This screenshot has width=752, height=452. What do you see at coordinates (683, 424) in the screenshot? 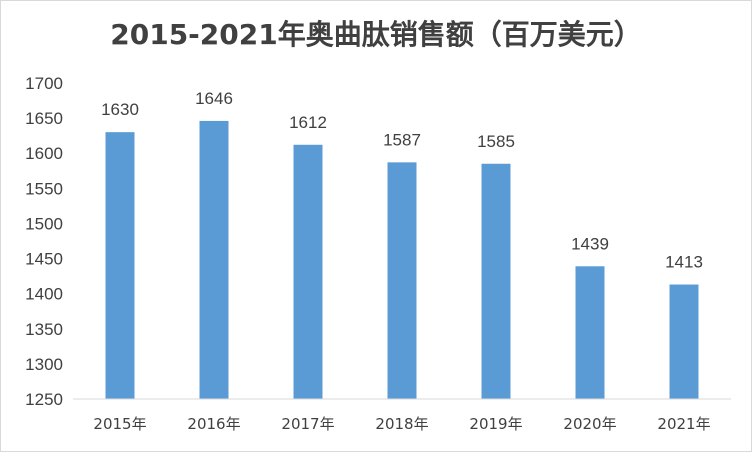
I see `x-tick-label: 2021年` at bounding box center [683, 424].